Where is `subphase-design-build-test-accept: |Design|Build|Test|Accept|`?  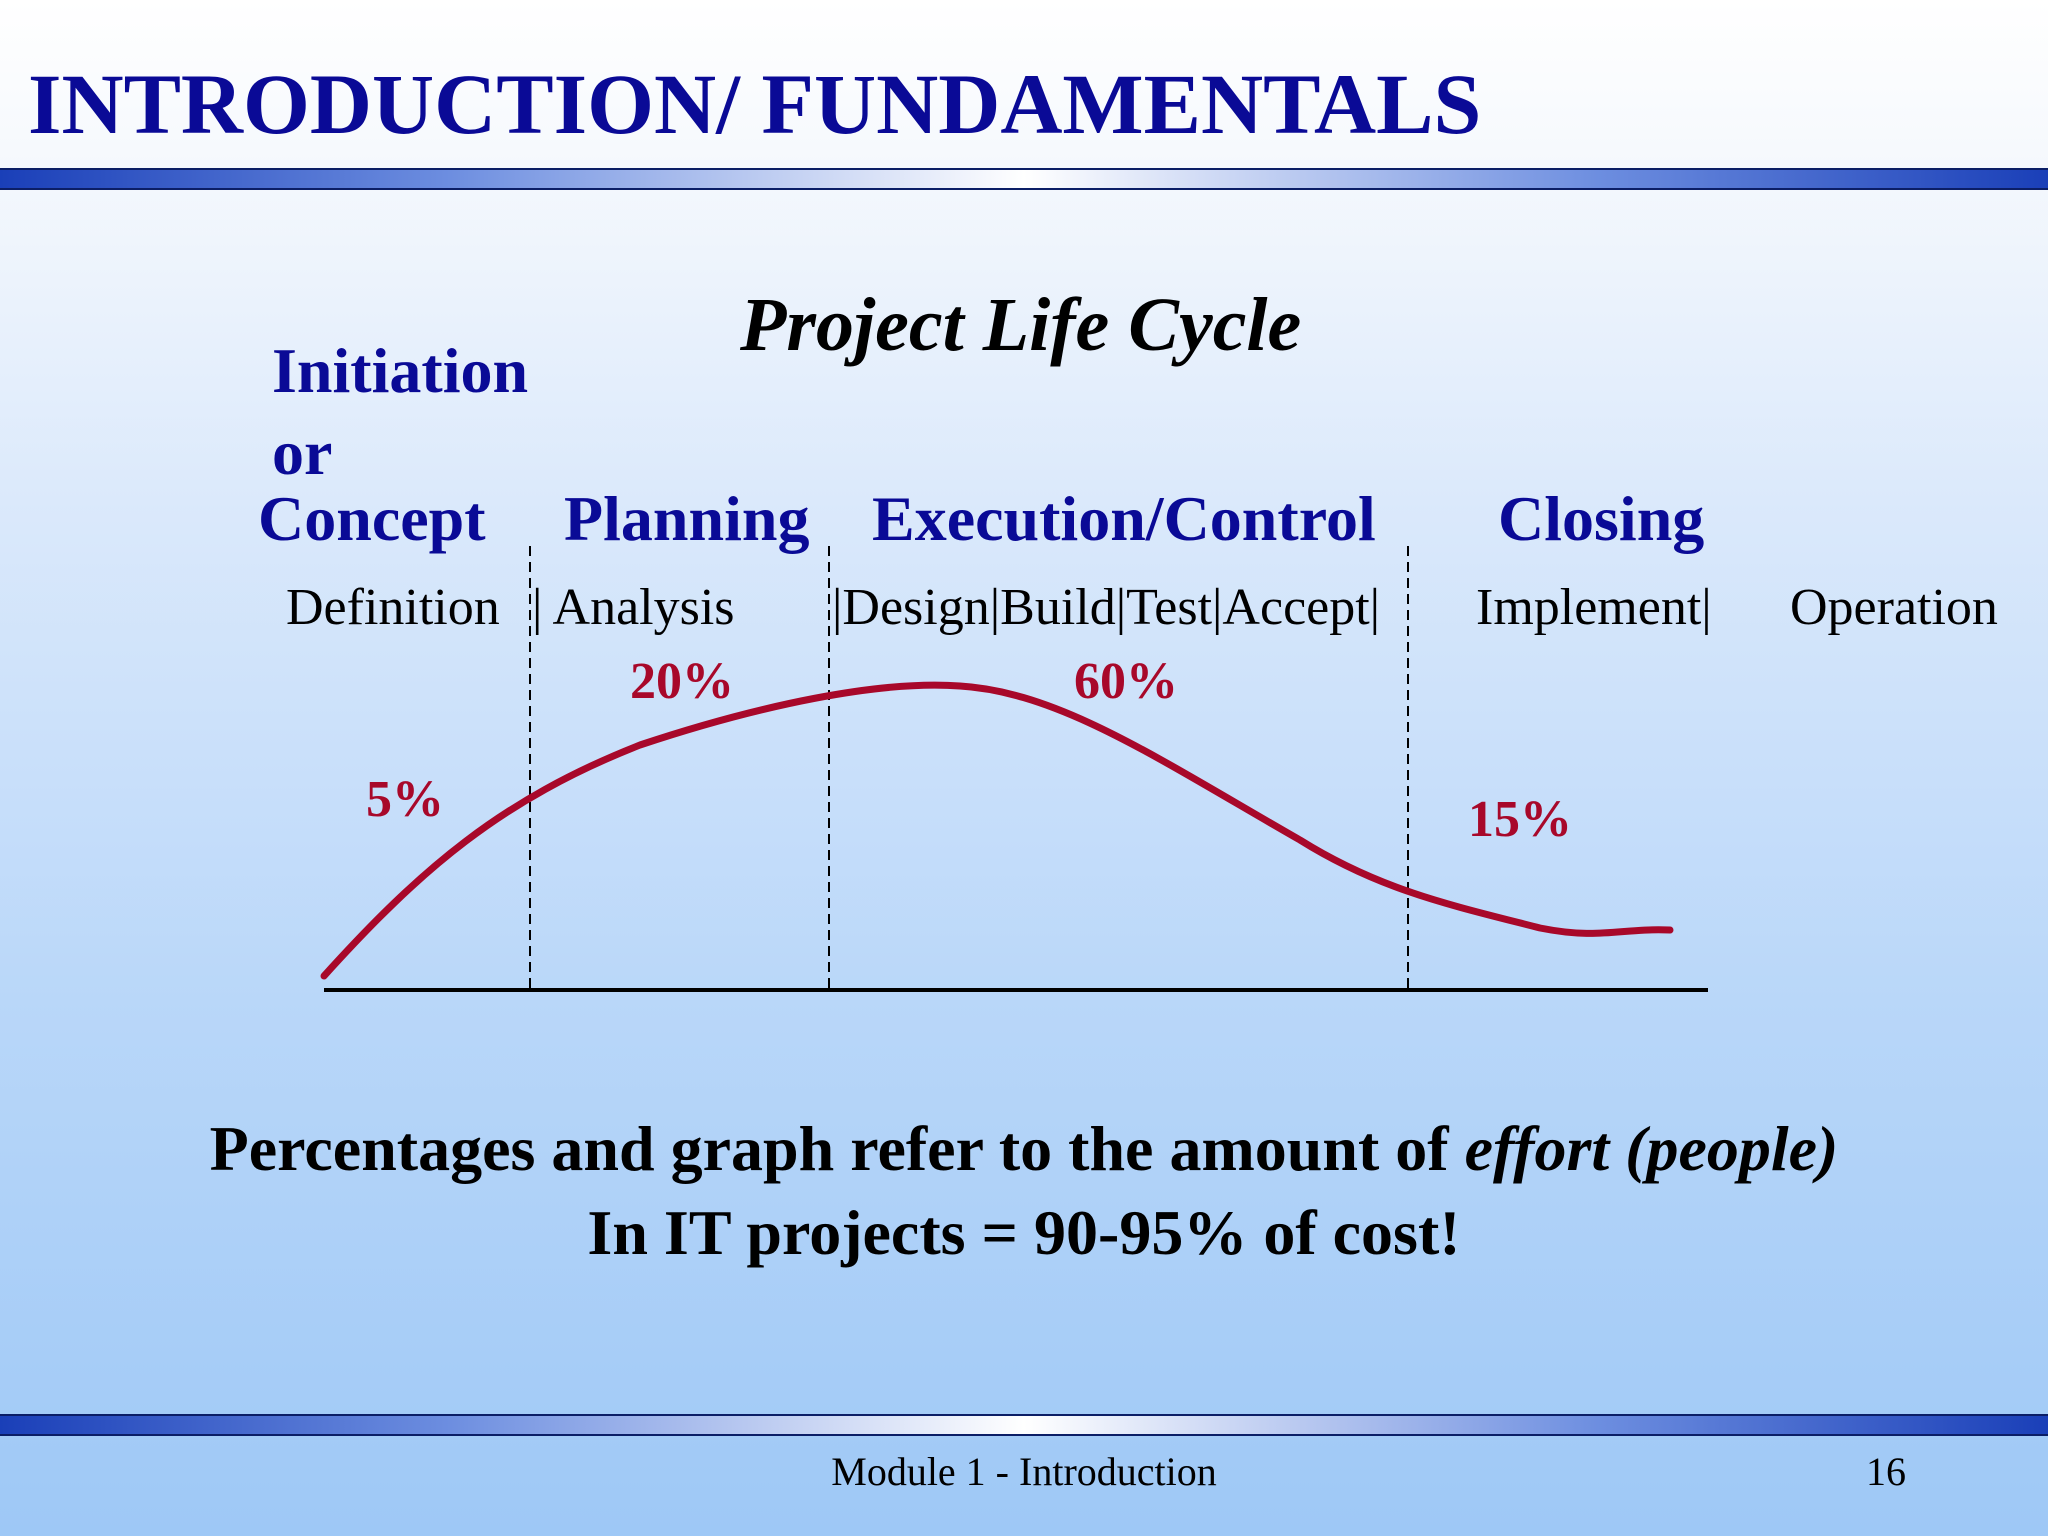 subphase-design-build-test-accept: |Design|Build|Test|Accept| is located at coordinates (1106, 607).